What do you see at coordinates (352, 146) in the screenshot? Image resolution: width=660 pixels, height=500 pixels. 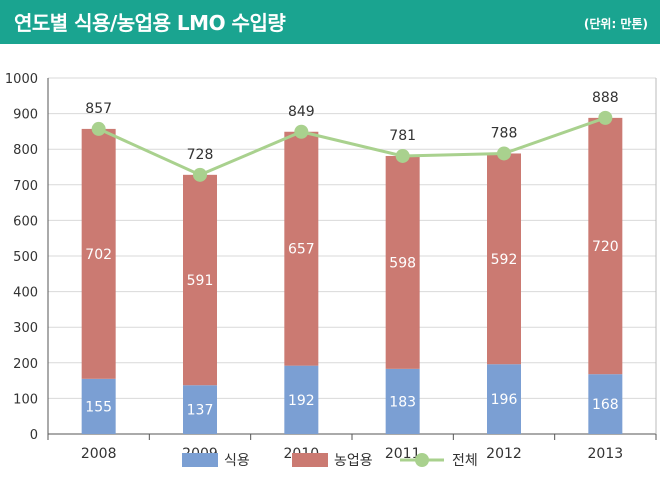 I see `total-line` at bounding box center [352, 146].